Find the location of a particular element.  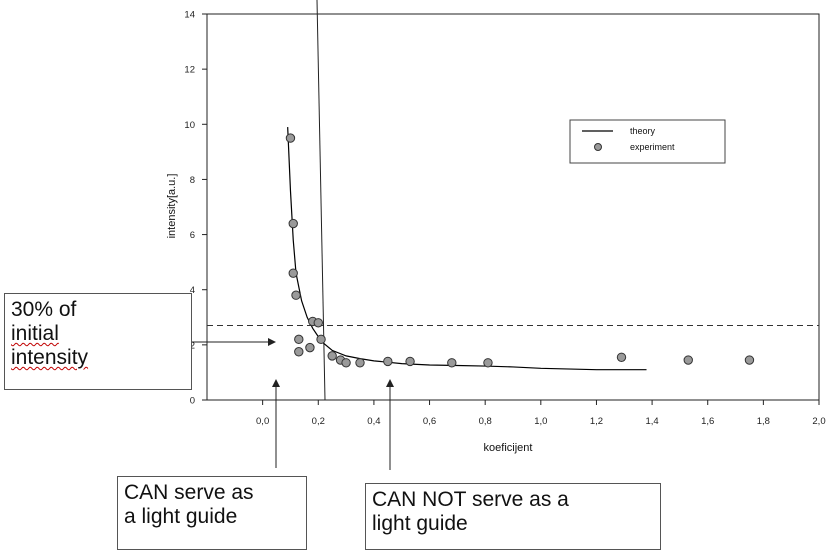

x-tick-label: 0,8 is located at coordinates (485, 421).